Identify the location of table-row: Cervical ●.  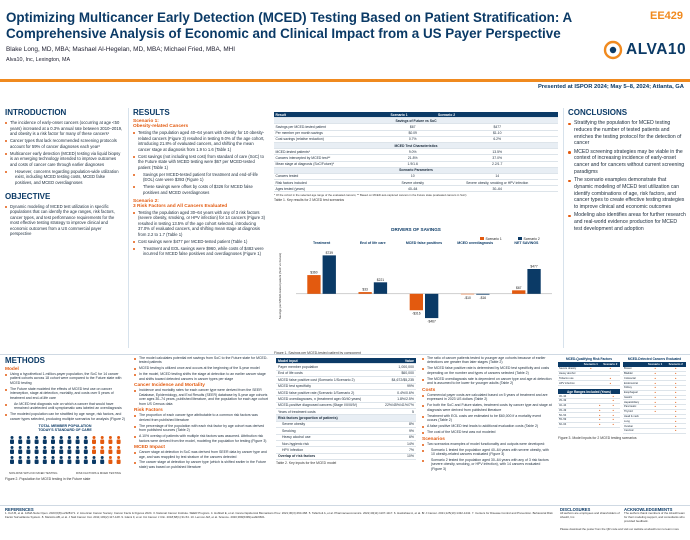
(654, 431).